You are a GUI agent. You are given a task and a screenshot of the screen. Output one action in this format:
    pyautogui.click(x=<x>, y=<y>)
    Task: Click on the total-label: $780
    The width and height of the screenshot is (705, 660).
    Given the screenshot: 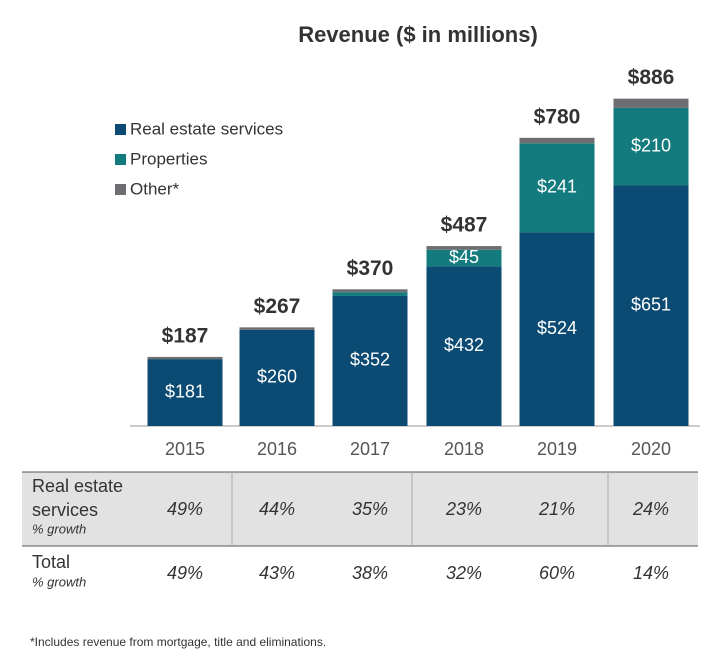 What is the action you would take?
    pyautogui.click(x=557, y=116)
    